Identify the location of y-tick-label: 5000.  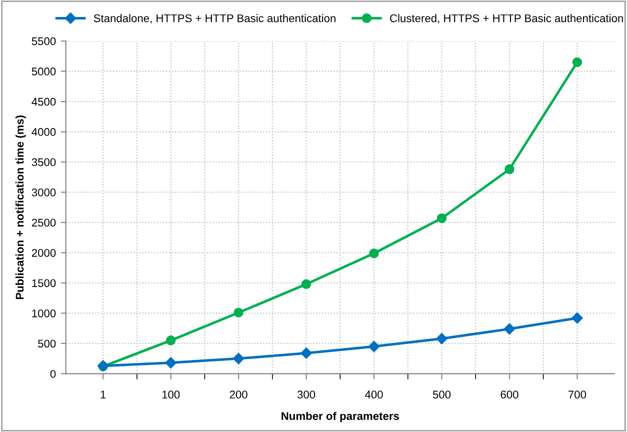
(44, 72).